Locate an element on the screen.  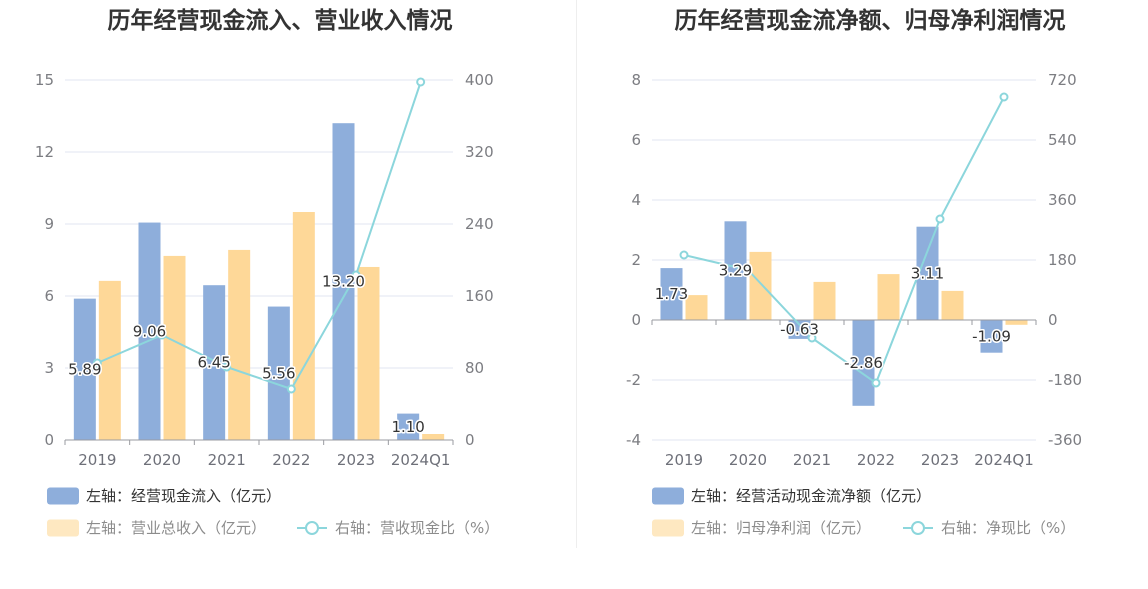
right-axis-tick-label: 240 is located at coordinates (479, 224).